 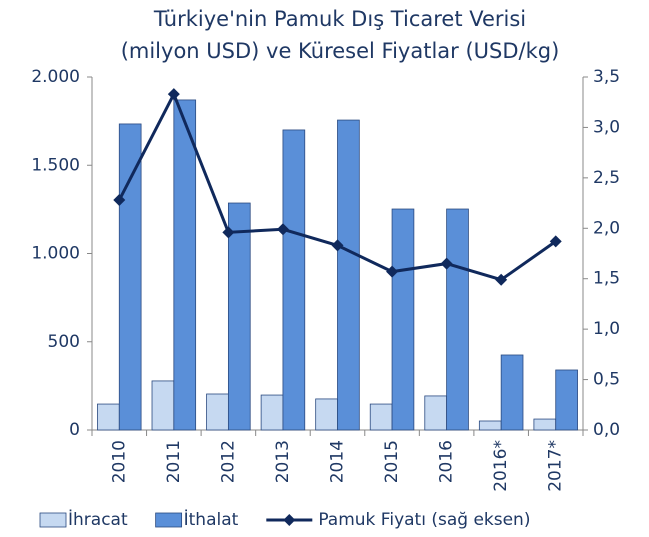 I want to click on x-tick-label: 2014, so click(x=338, y=461).